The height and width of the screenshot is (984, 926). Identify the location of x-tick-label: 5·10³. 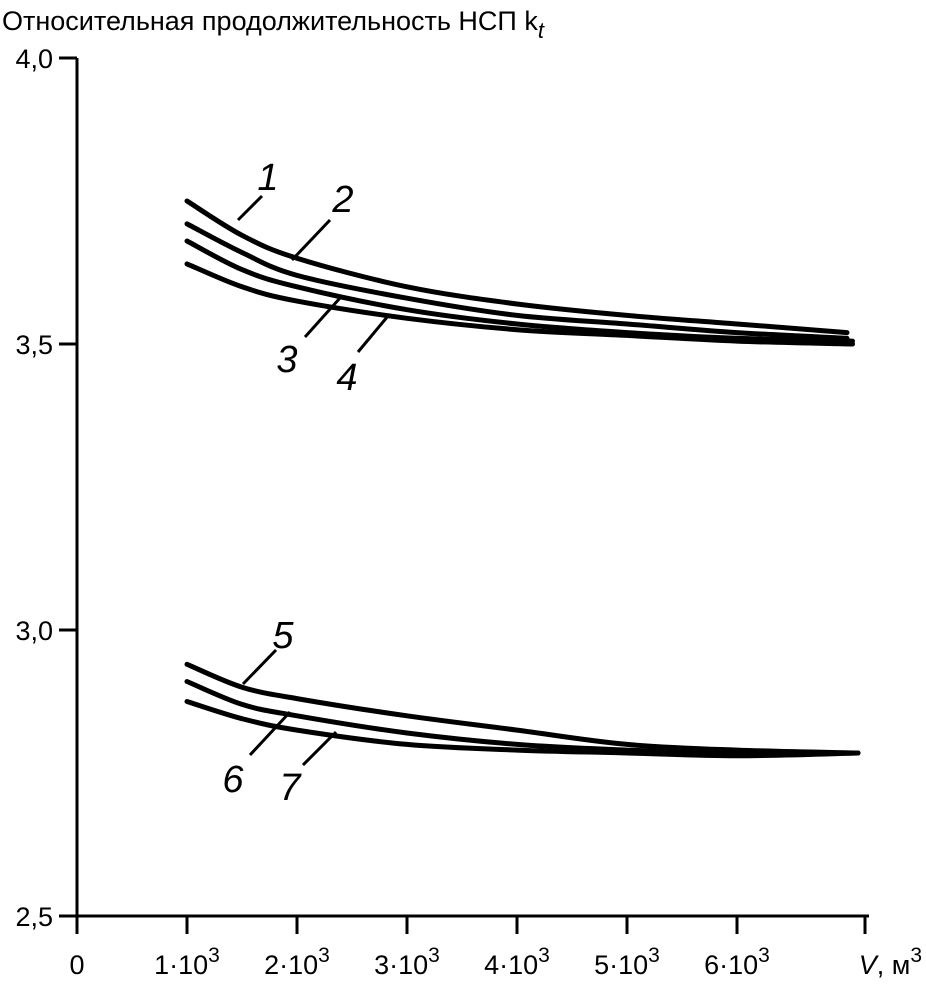
(627, 962).